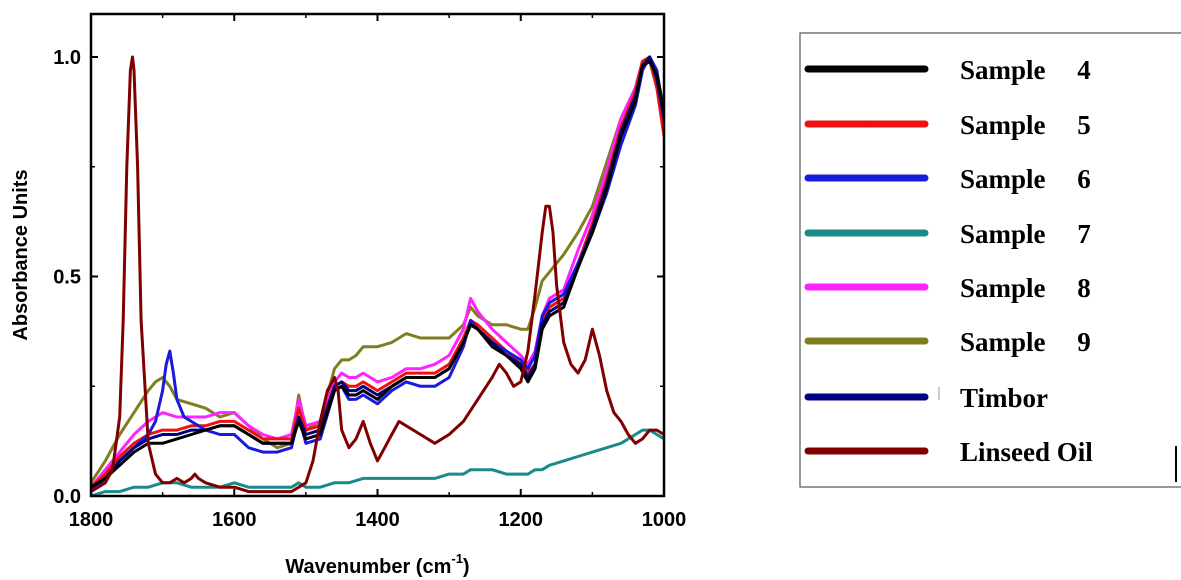 The width and height of the screenshot is (1181, 580). Describe the element at coordinates (1084, 179) in the screenshot. I see `legend-number: 6` at that location.